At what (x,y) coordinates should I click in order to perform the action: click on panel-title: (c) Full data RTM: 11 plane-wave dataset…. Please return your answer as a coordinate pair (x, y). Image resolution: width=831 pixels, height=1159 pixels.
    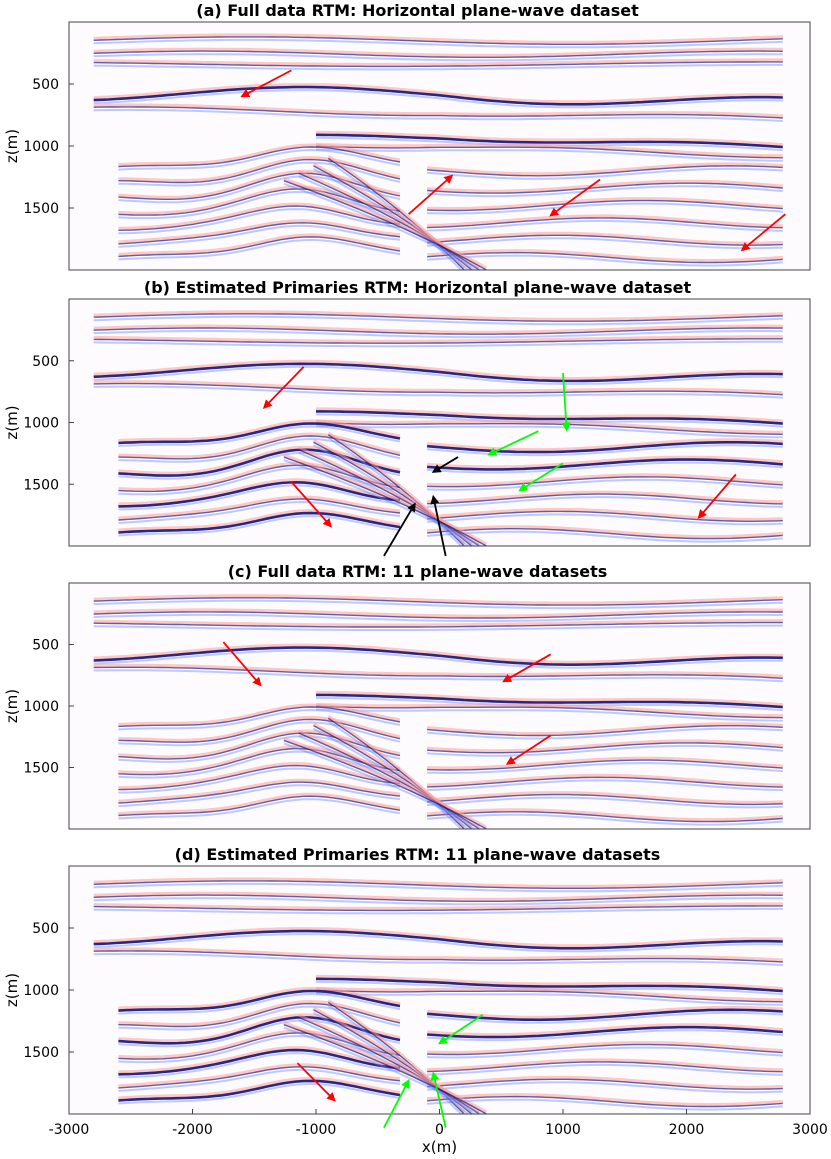
    Looking at the image, I should click on (418, 571).